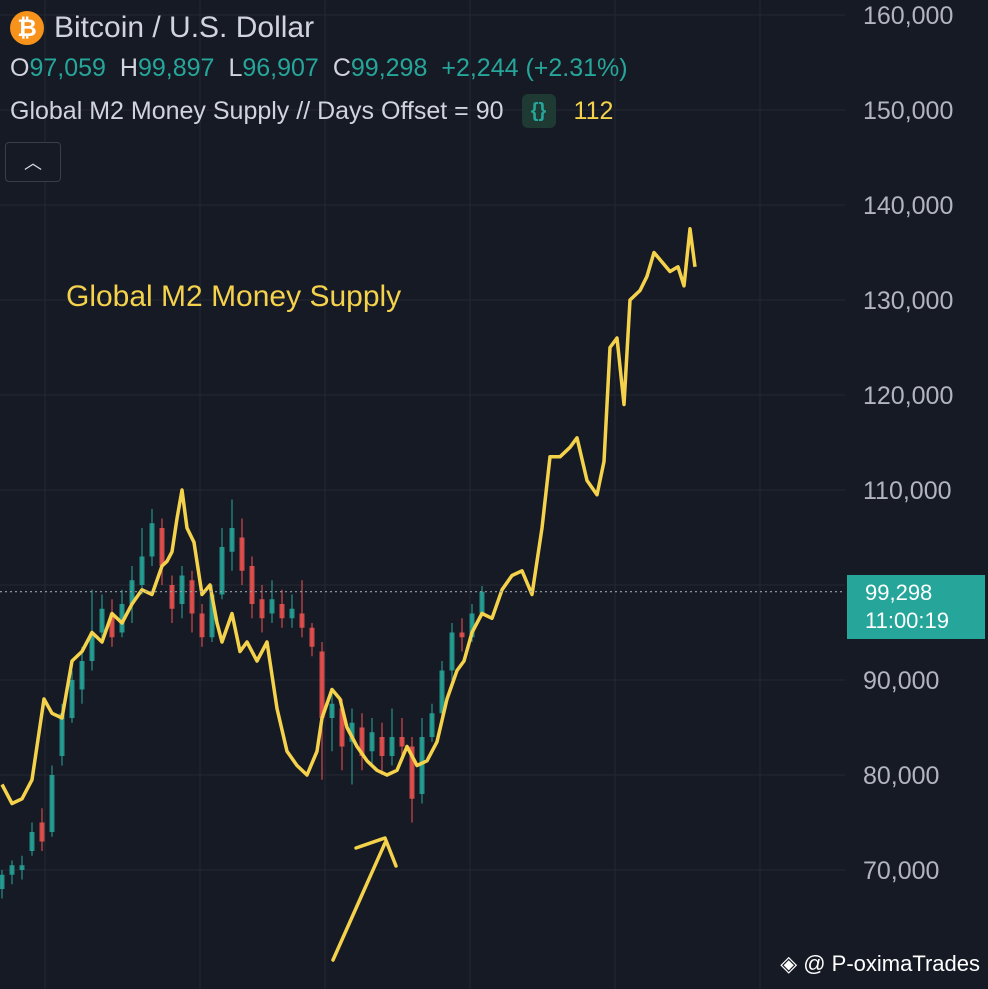  I want to click on y-tick-label: 130,000, so click(908, 301).